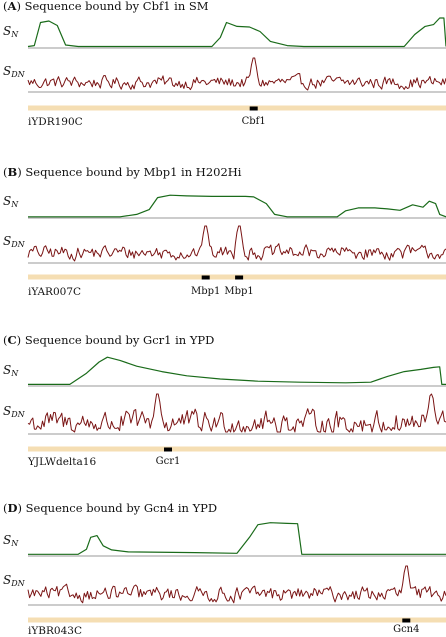 This screenshot has height=637, width=446. Describe the element at coordinates (253, 121) in the screenshot. I see `motif-label: Cbf1` at that location.